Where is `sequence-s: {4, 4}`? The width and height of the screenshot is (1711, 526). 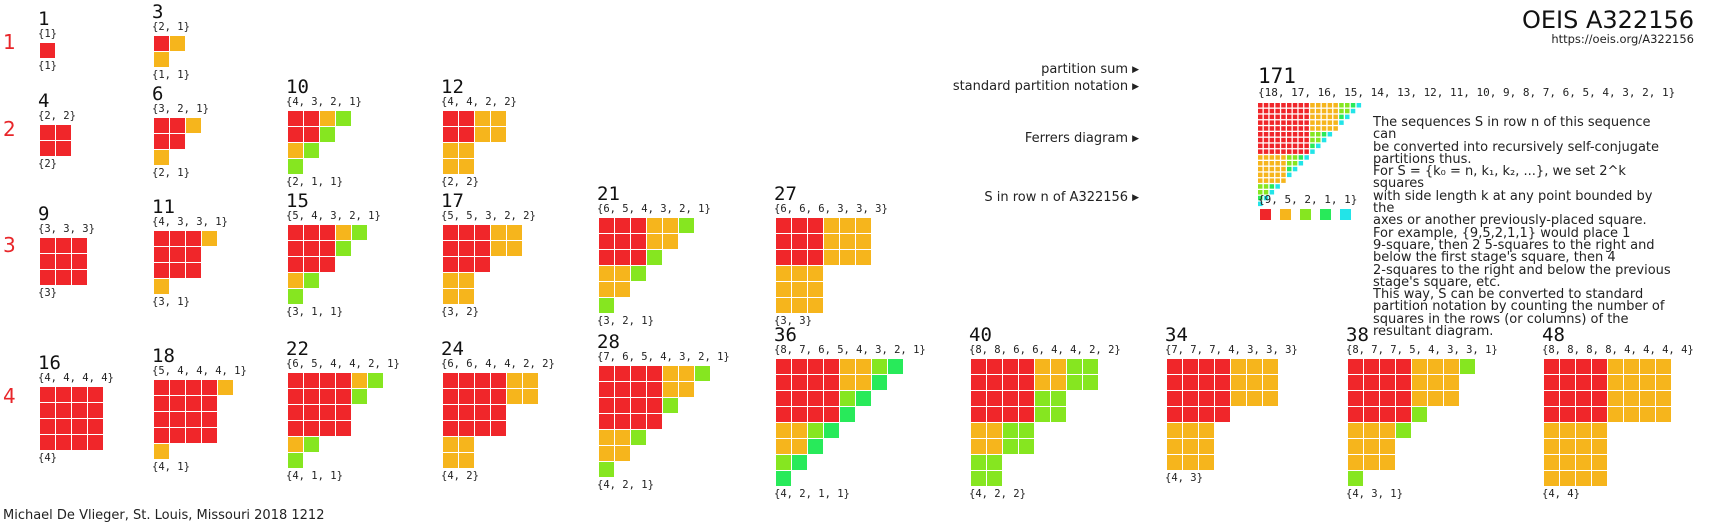 sequence-s: {4, 4} is located at coordinates (1561, 494).